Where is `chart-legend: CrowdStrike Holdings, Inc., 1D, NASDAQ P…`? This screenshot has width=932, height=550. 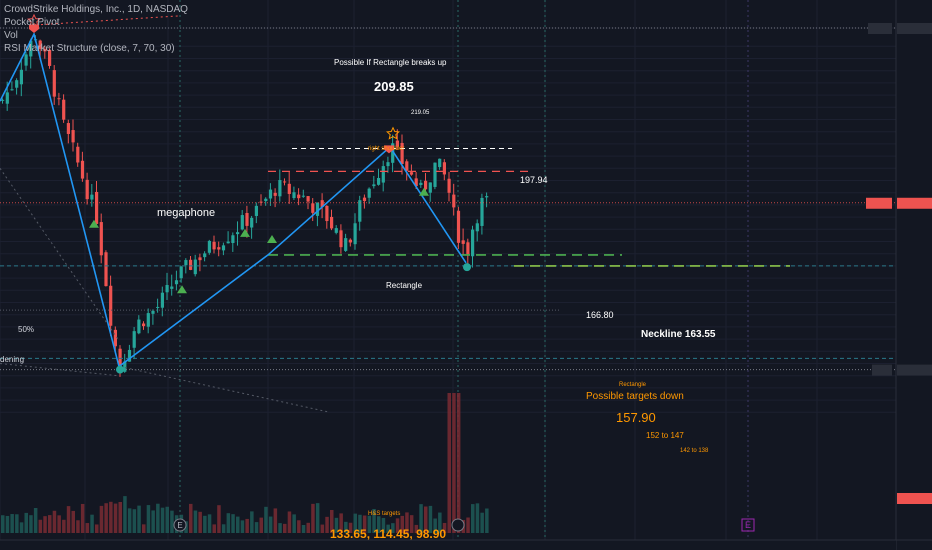 chart-legend: CrowdStrike Holdings, Inc., 1D, NASDAQ P… is located at coordinates (96, 29).